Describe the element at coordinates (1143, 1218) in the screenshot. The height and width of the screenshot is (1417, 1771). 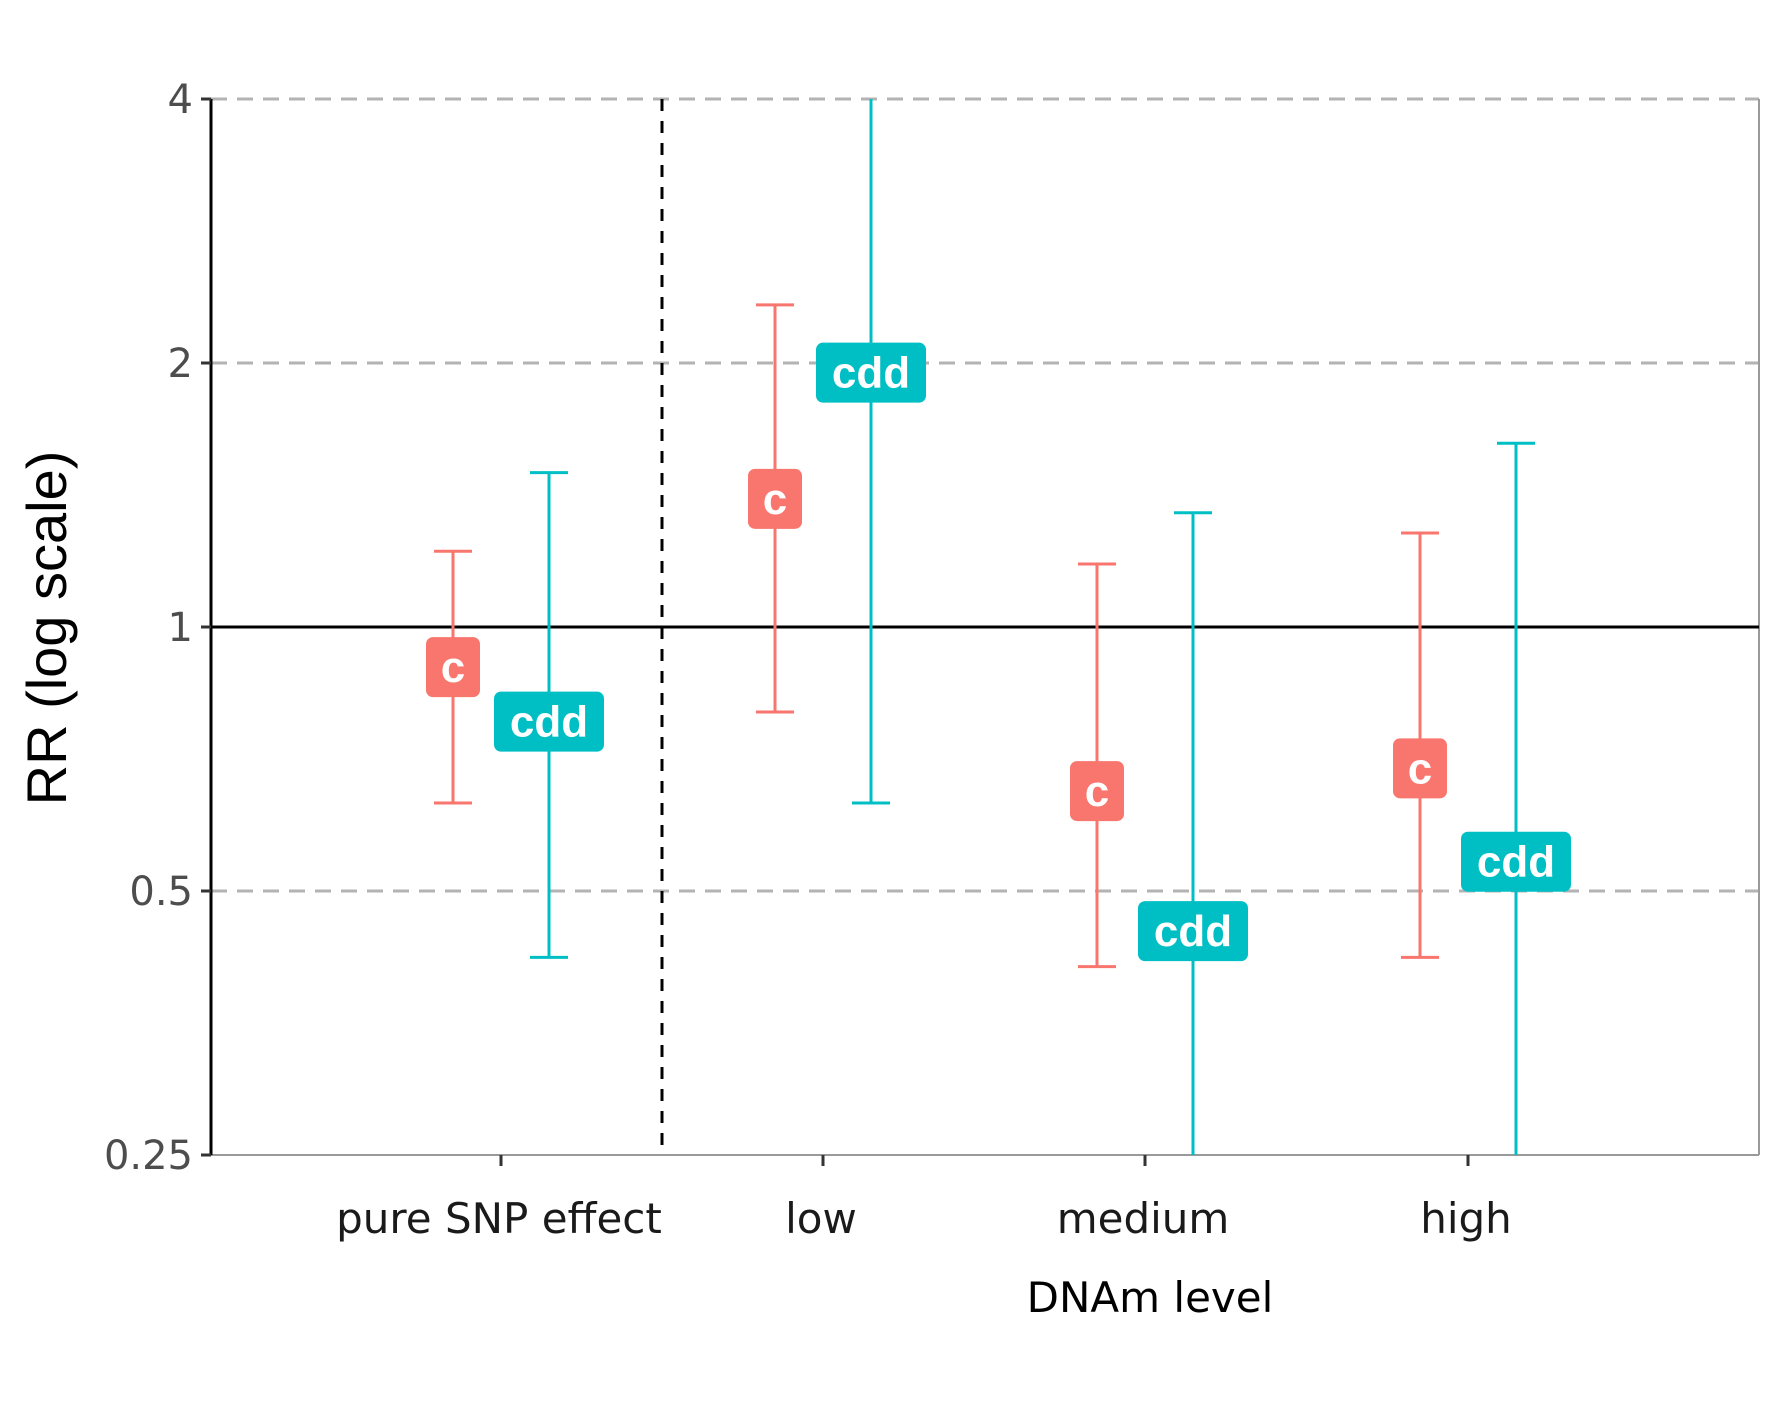
I see `x-tick-label: medium` at that location.